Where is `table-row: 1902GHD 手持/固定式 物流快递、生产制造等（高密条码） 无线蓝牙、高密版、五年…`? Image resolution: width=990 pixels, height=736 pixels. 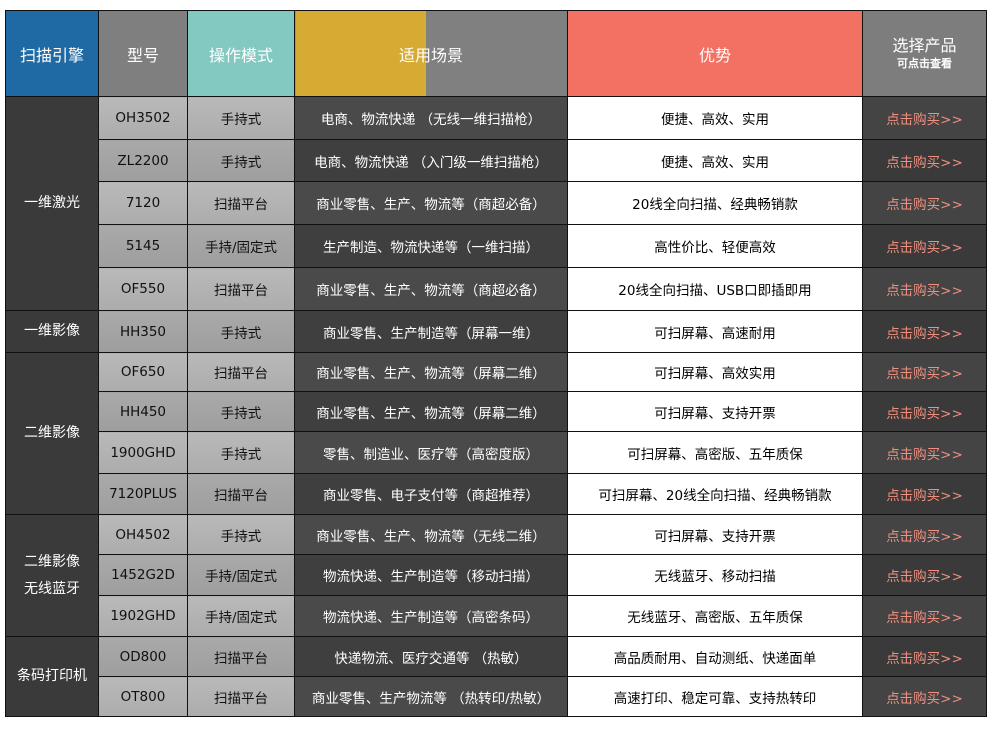 table-row: 1902GHD 手持/固定式 物流快递、生产制造等（高密条码） 无线蓝牙、高密版、五年… is located at coordinates (496, 616).